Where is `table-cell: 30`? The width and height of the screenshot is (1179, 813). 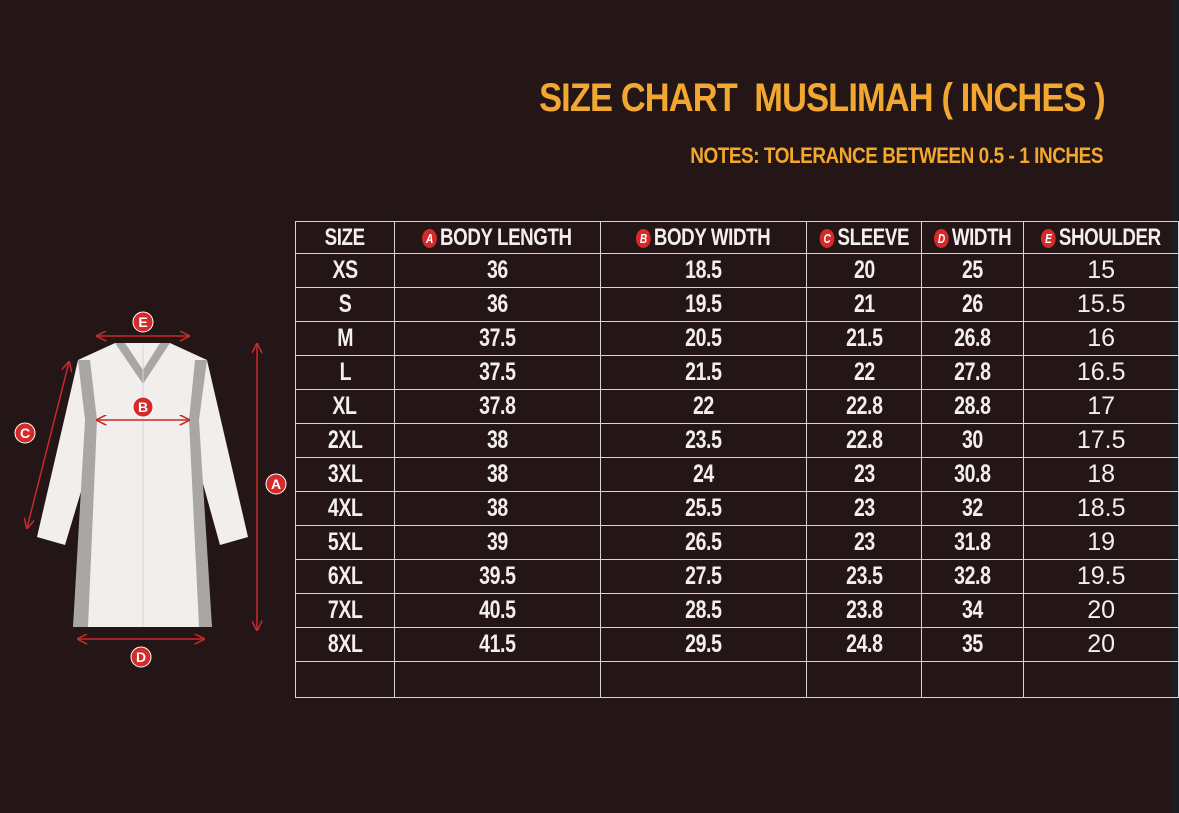 table-cell: 30 is located at coordinates (973, 440).